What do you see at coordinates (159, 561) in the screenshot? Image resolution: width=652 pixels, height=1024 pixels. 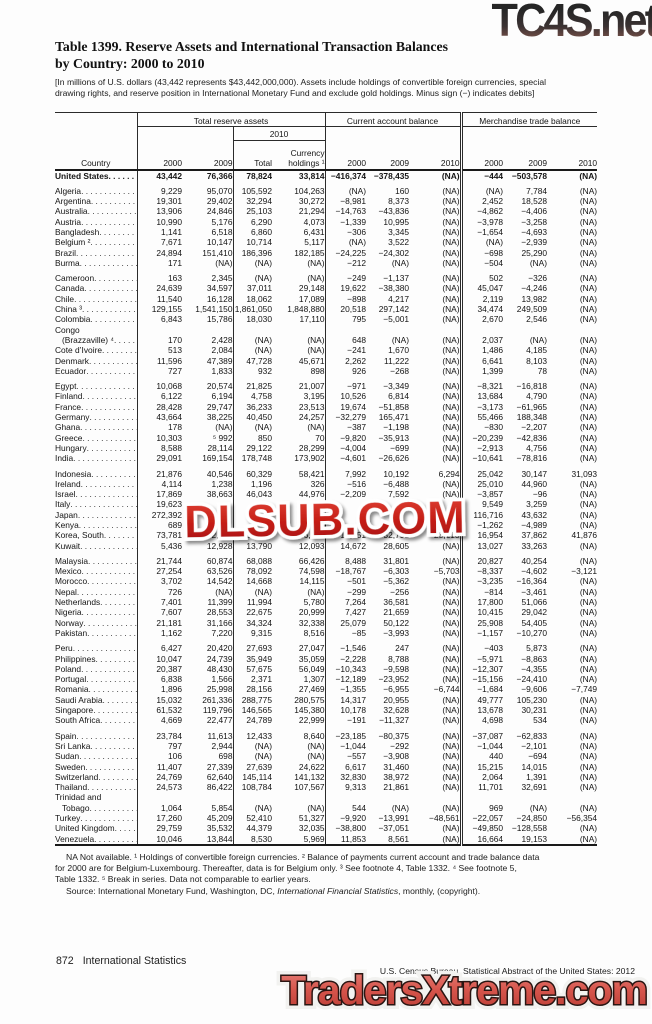 I see `value-cell: 21,744` at bounding box center [159, 561].